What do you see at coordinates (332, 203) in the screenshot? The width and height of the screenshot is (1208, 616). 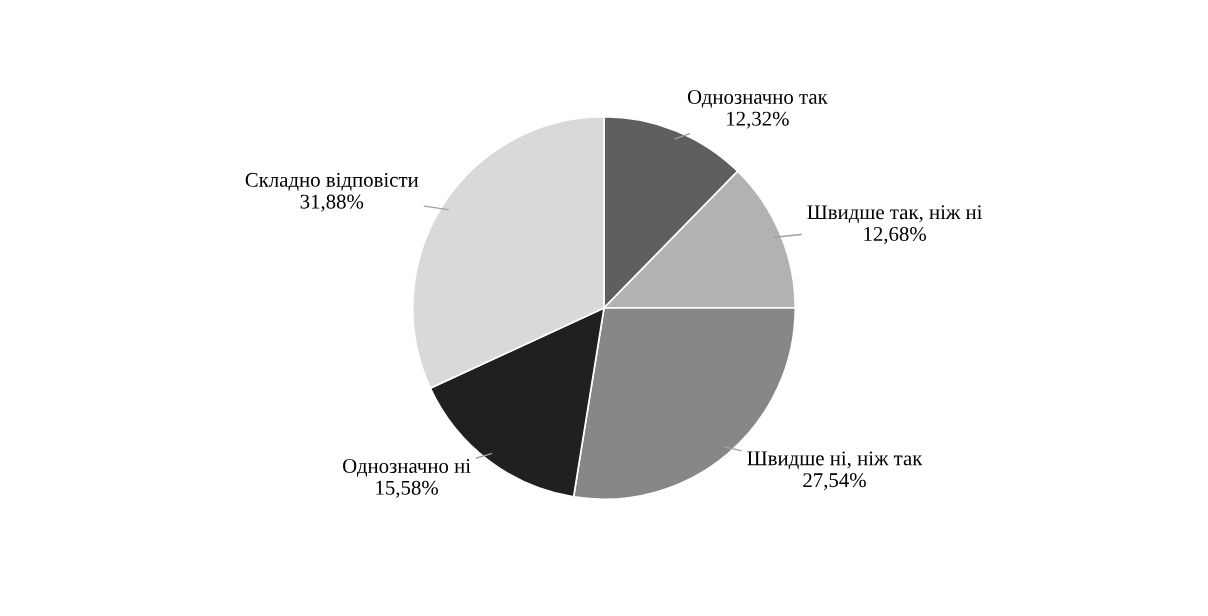 I see `data-label: 31,88%` at bounding box center [332, 203].